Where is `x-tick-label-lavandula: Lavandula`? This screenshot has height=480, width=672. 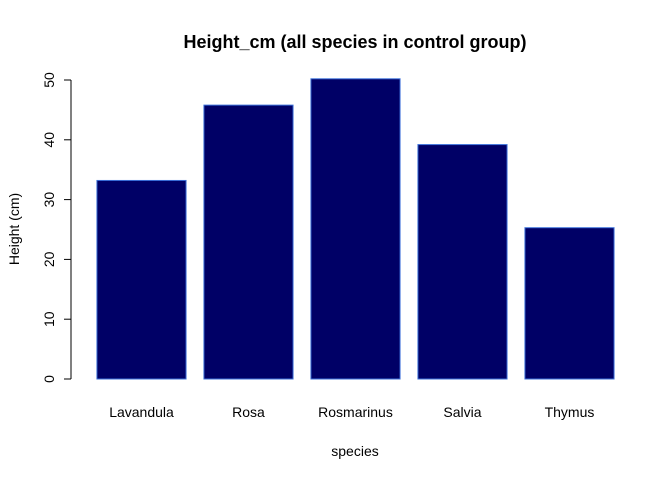 x-tick-label-lavandula: Lavandula is located at coordinates (141, 412).